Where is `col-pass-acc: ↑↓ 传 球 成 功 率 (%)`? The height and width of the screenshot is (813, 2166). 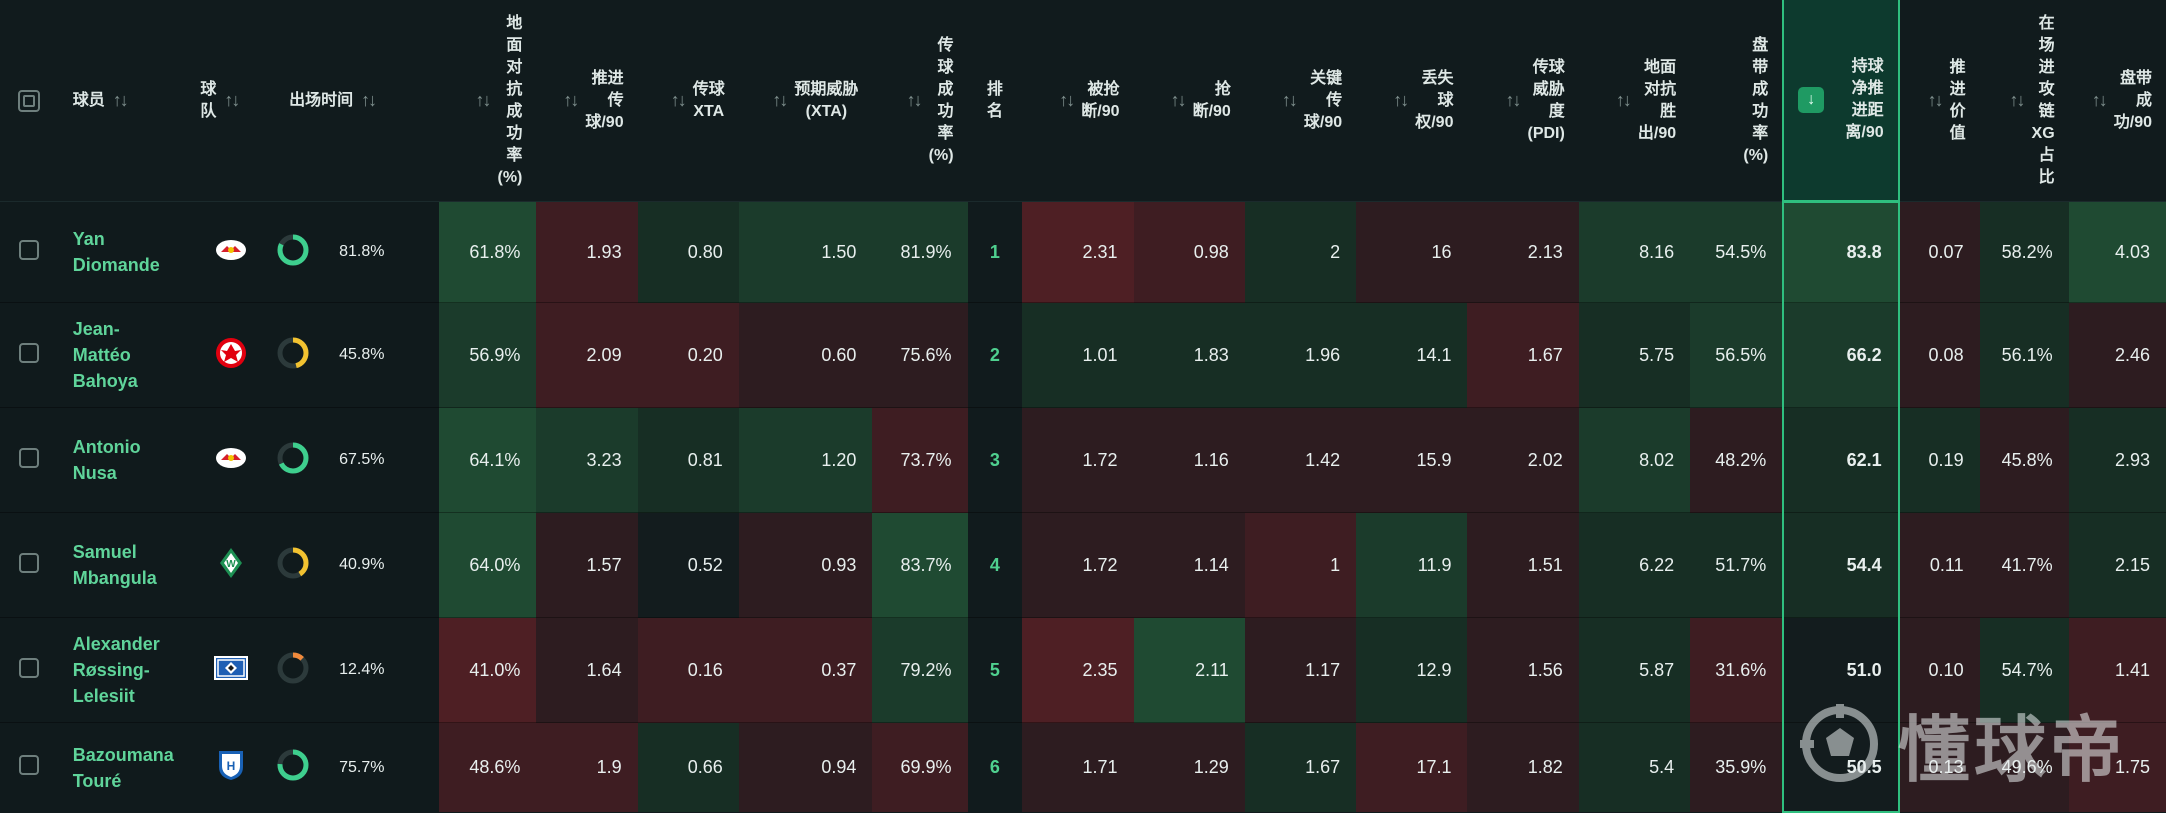
col-pass-acc: ↑↓ 传 球 成 功 率 (%) is located at coordinates (920, 101).